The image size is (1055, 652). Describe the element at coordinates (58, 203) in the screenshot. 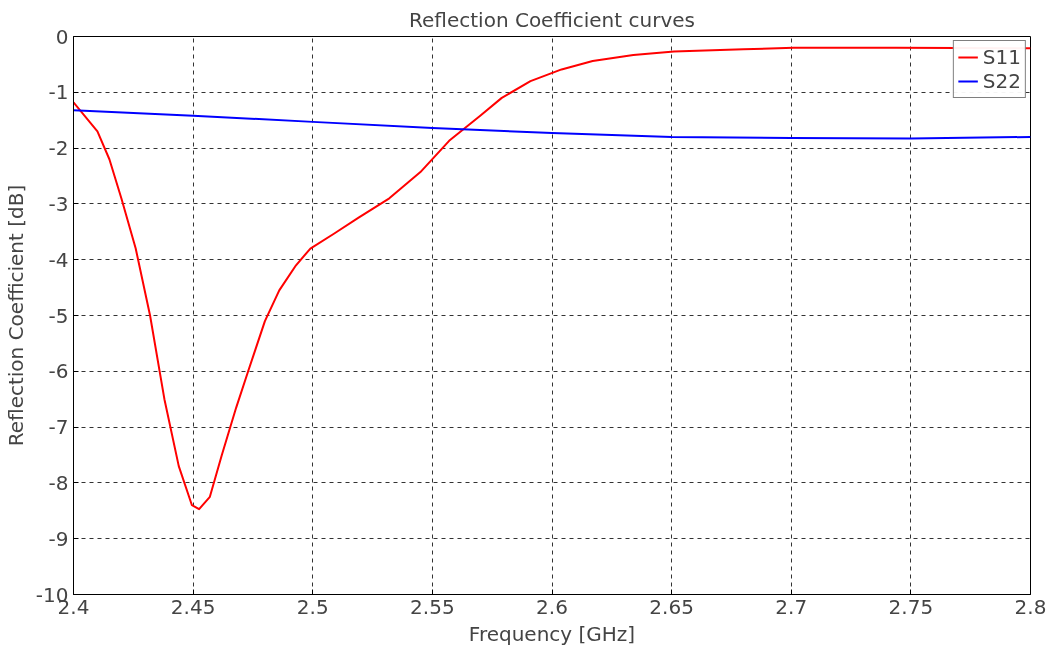

I see `y-tick-label: -3` at that location.